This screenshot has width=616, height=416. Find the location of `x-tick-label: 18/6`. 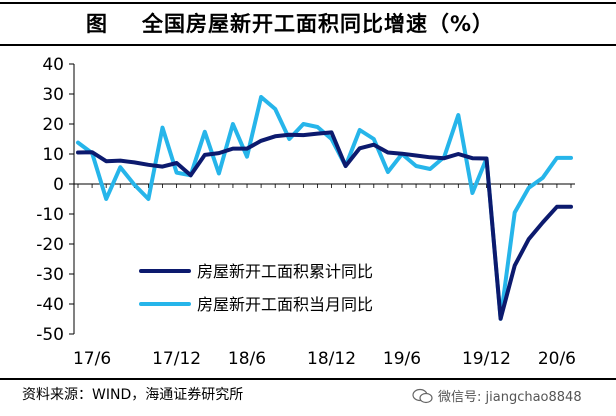

x-tick-label: 18/6 is located at coordinates (247, 359).